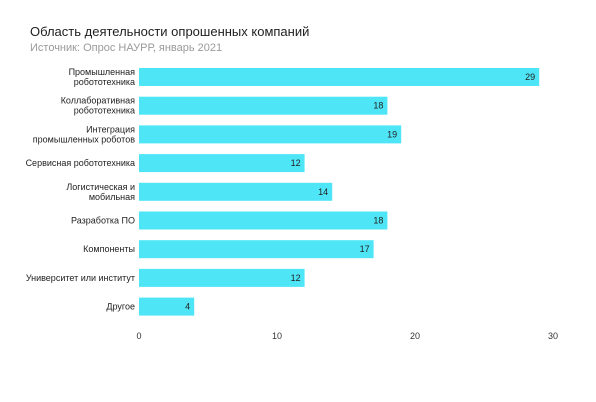  Describe the element at coordinates (365, 249) in the screenshot. I see `data-label: 17` at that location.